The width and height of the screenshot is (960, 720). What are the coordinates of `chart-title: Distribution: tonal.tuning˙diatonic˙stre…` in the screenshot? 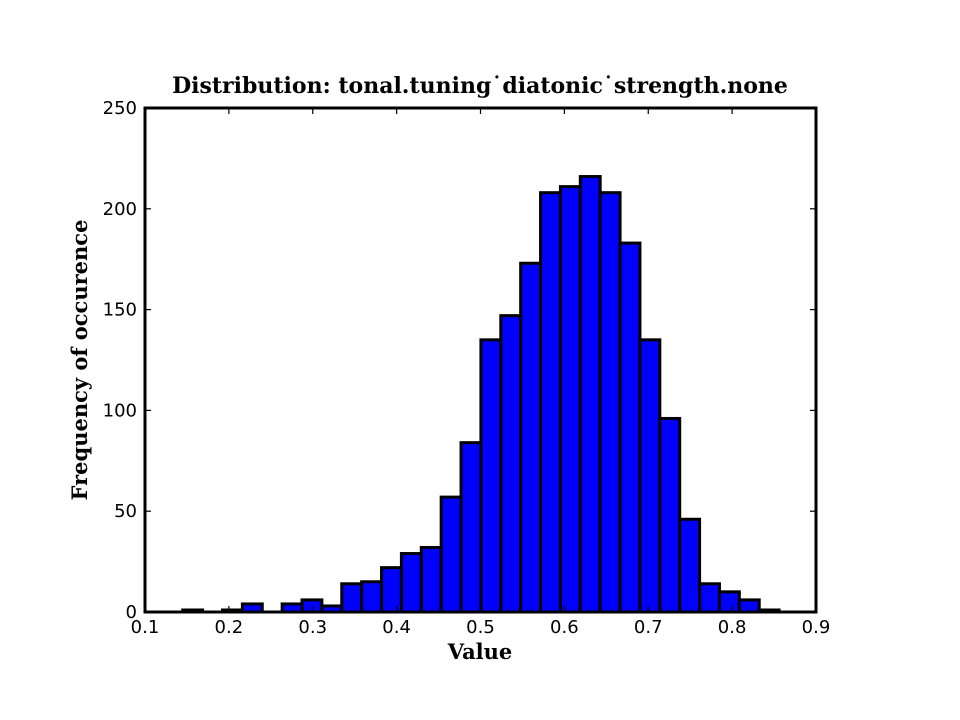 It's located at (480, 86).